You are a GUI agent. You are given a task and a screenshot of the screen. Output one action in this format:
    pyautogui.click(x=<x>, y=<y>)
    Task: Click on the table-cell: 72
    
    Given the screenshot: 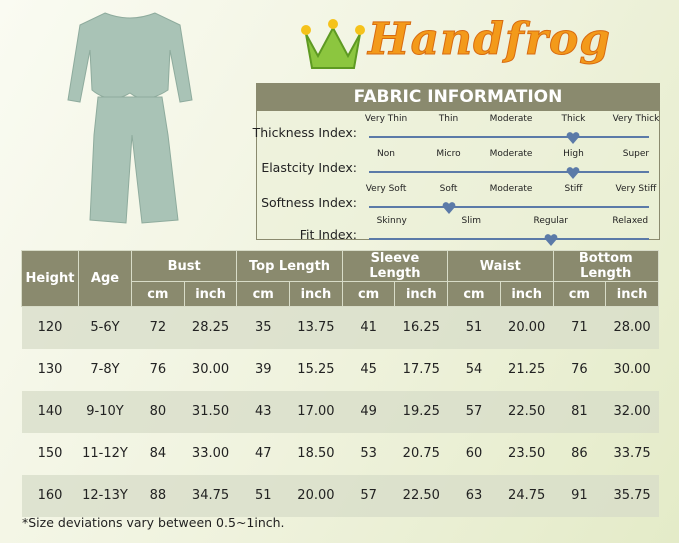 What is the action you would take?
    pyautogui.click(x=158, y=327)
    